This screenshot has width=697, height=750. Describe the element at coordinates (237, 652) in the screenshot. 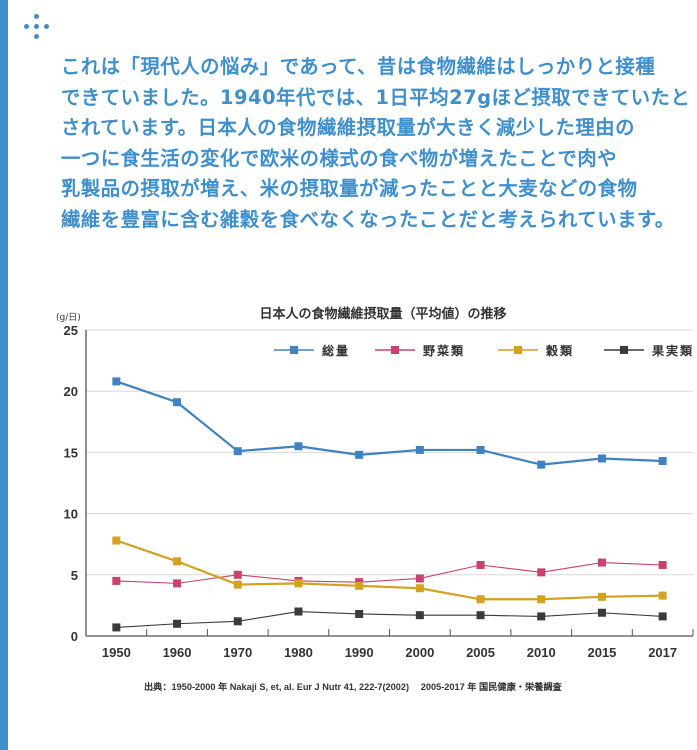

I see `x-tick-label: 1970` at that location.